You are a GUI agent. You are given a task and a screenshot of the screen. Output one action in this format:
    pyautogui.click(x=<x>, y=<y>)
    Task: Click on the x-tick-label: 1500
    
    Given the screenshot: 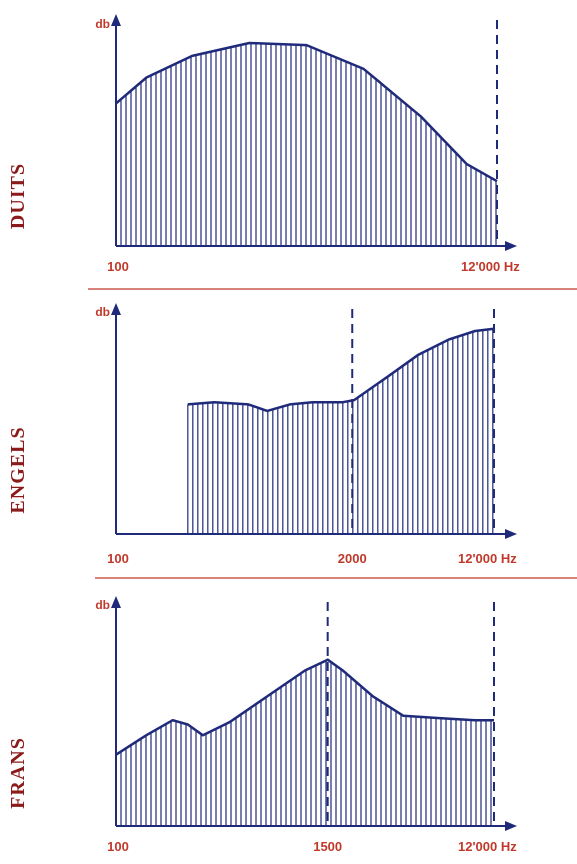 What is the action you would take?
    pyautogui.click(x=327, y=846)
    